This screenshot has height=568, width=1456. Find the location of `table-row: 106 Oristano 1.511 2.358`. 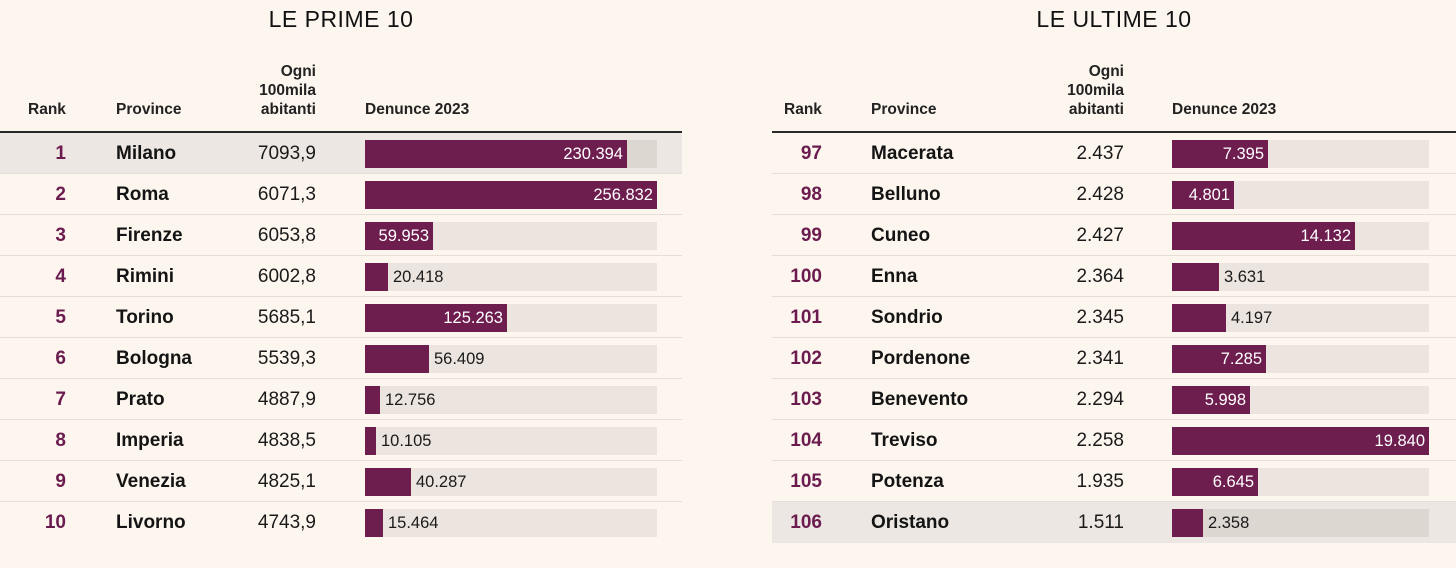

table-row: 106 Oristano 1.511 2.358 is located at coordinates (1114, 522).